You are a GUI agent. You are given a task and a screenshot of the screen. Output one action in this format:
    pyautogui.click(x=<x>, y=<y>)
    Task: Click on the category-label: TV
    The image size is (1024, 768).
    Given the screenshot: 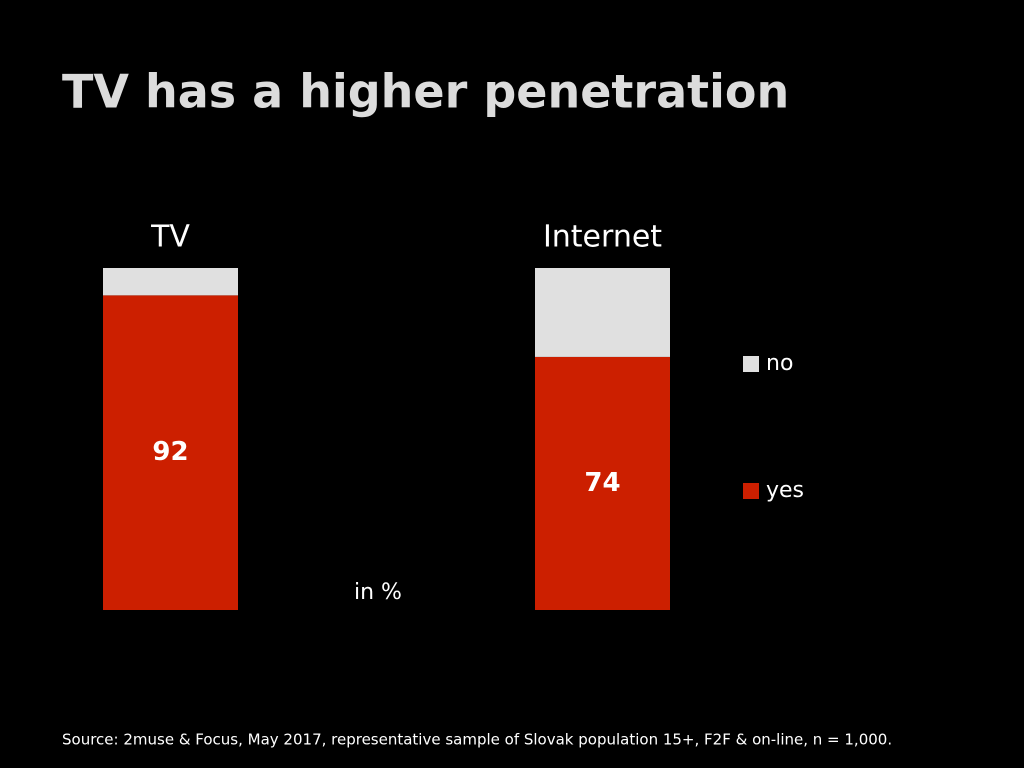 What is the action you would take?
    pyautogui.click(x=170, y=237)
    